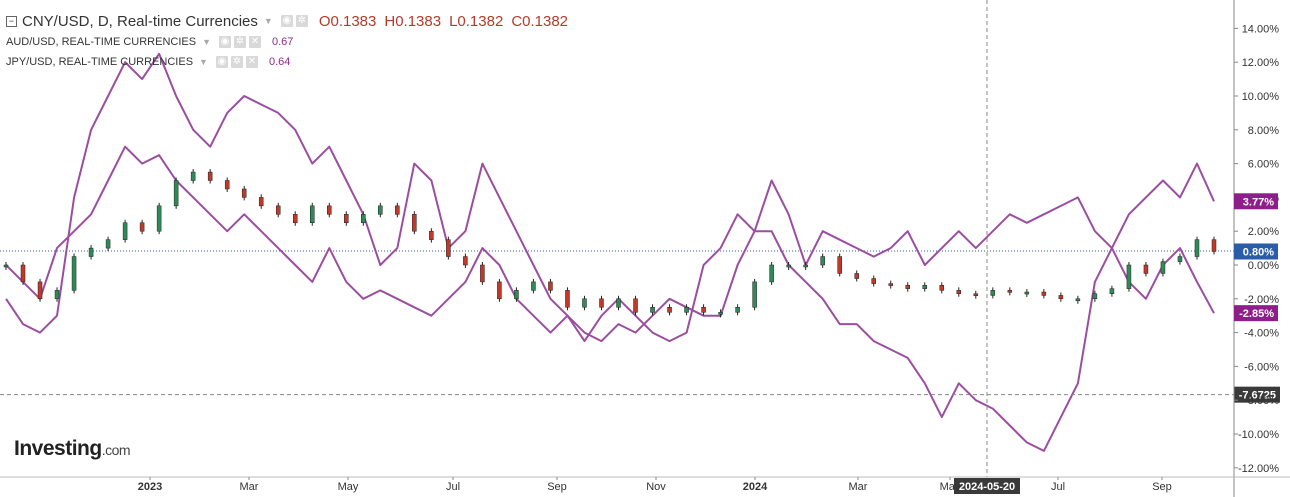  I want to click on y-tick-label: 2.00%, so click(1263, 232).